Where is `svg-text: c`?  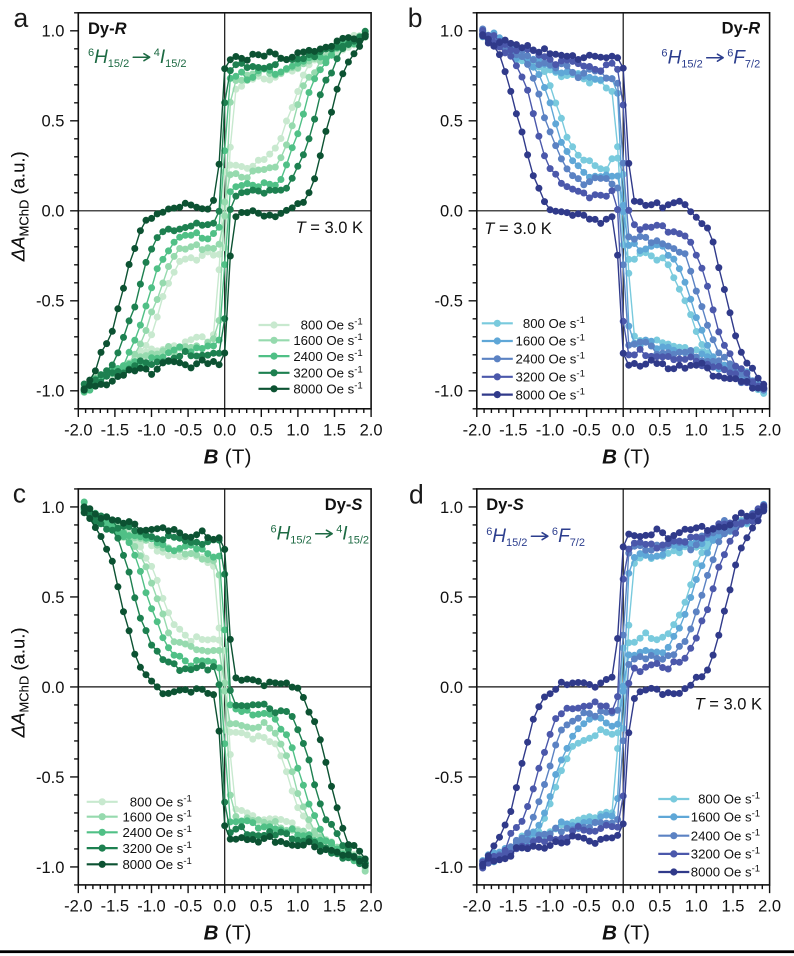
svg-text: c is located at coordinates (19, 494).